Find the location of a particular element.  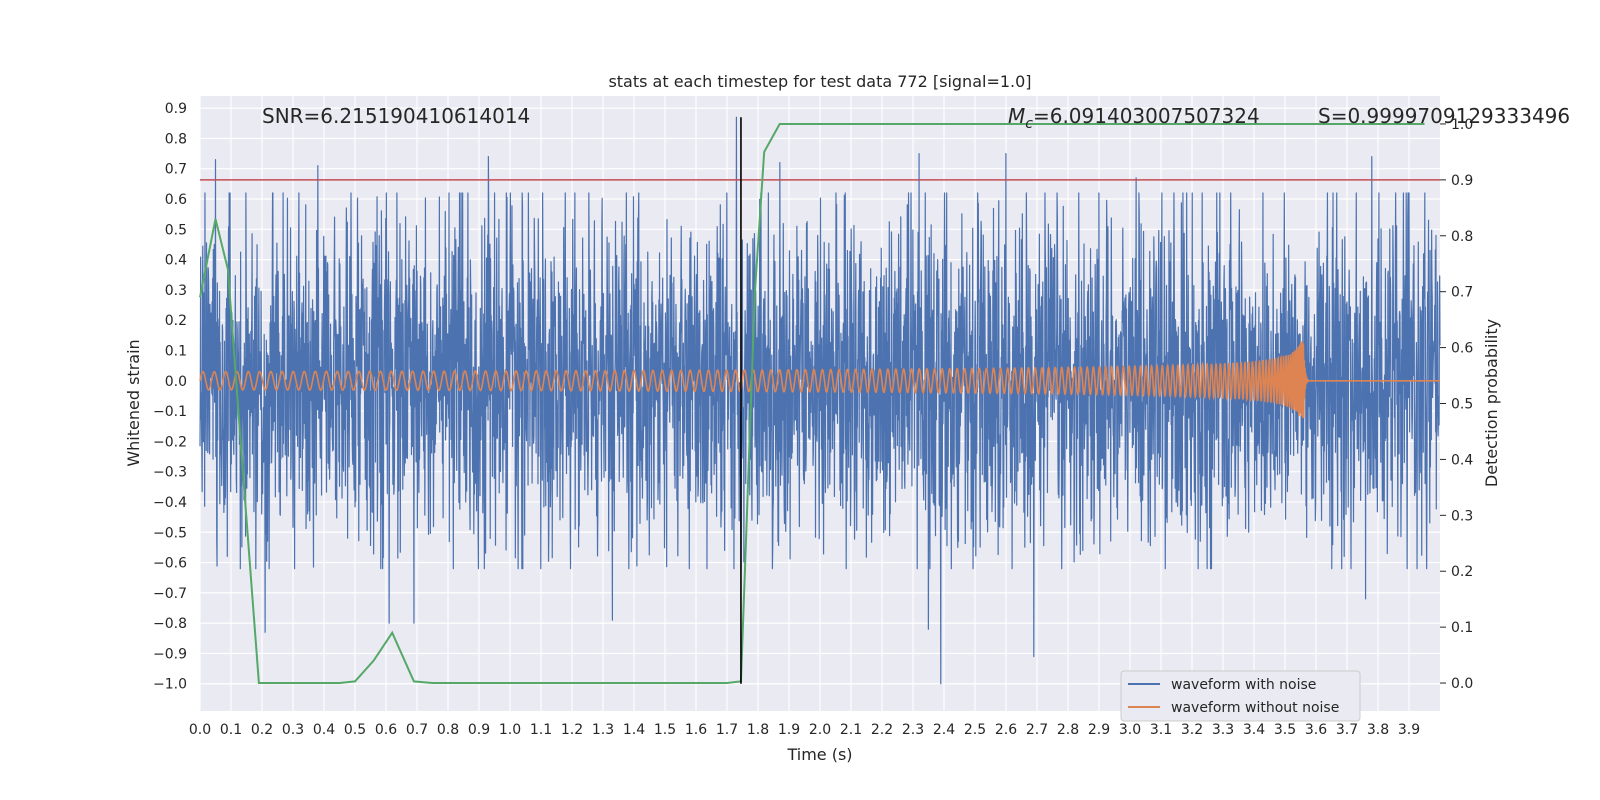

x-tick-label: 0.5 is located at coordinates (355, 730).